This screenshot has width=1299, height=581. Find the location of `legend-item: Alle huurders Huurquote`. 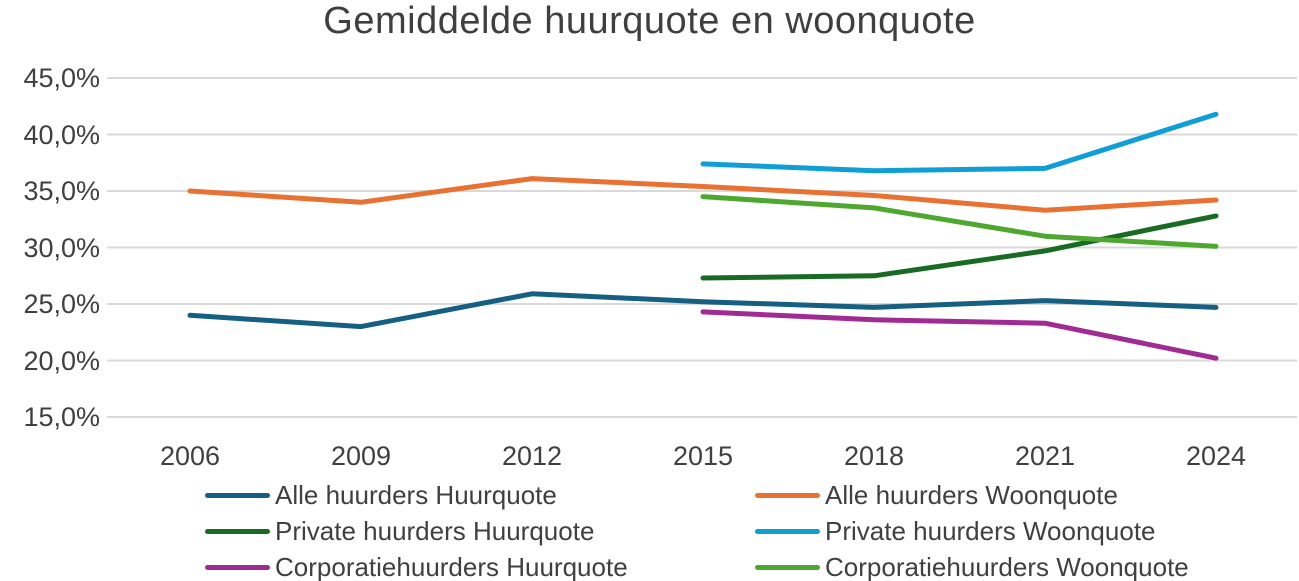

legend-item: Alle huurders Huurquote is located at coordinates (480, 495).